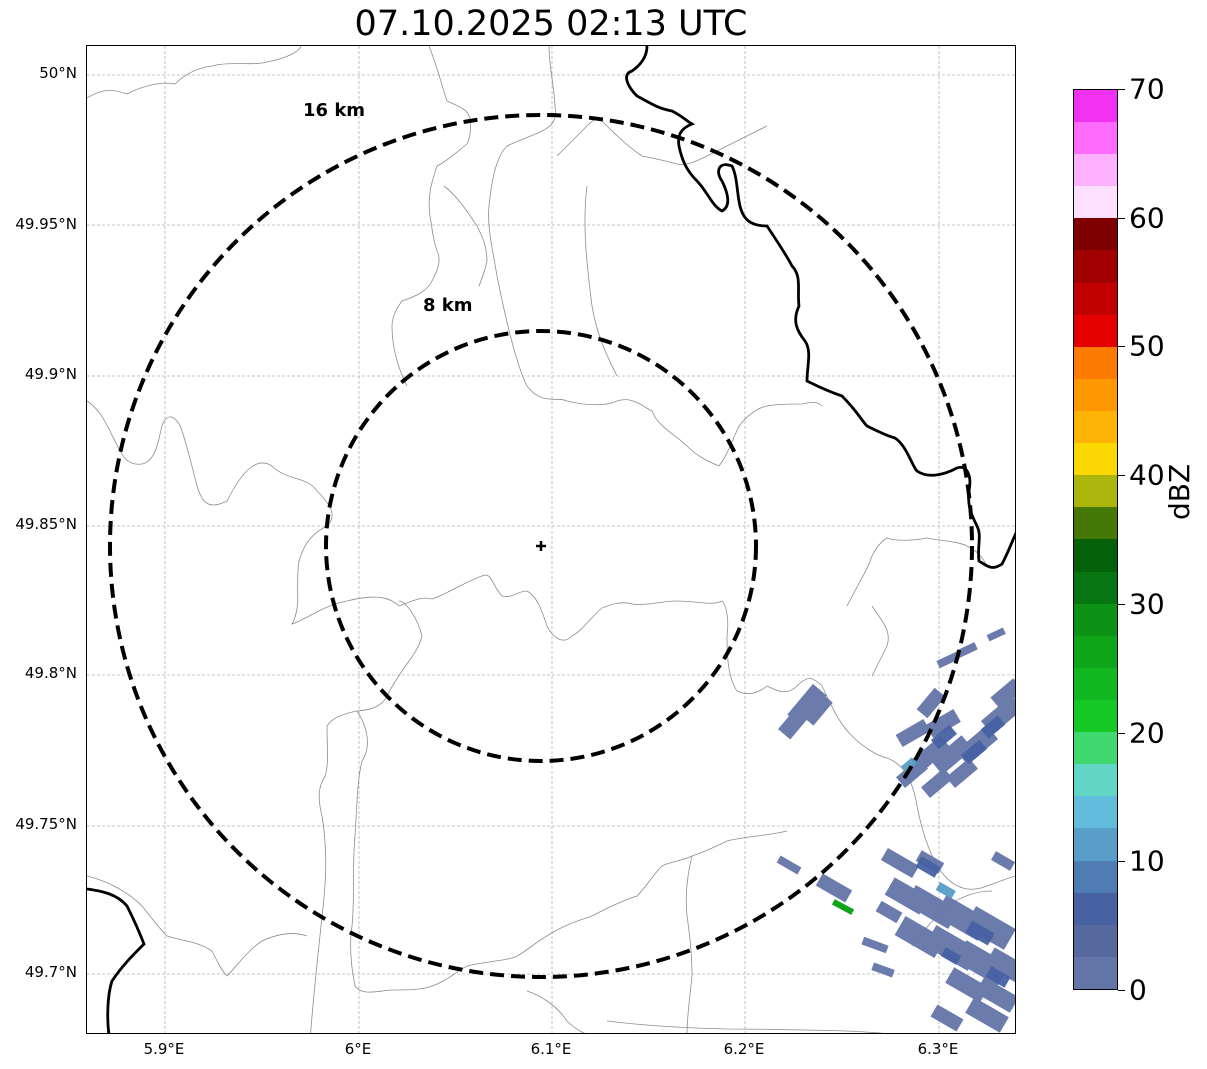 The image size is (1207, 1069). I want to click on colorbar-tick-label: 50, so click(1147, 346).